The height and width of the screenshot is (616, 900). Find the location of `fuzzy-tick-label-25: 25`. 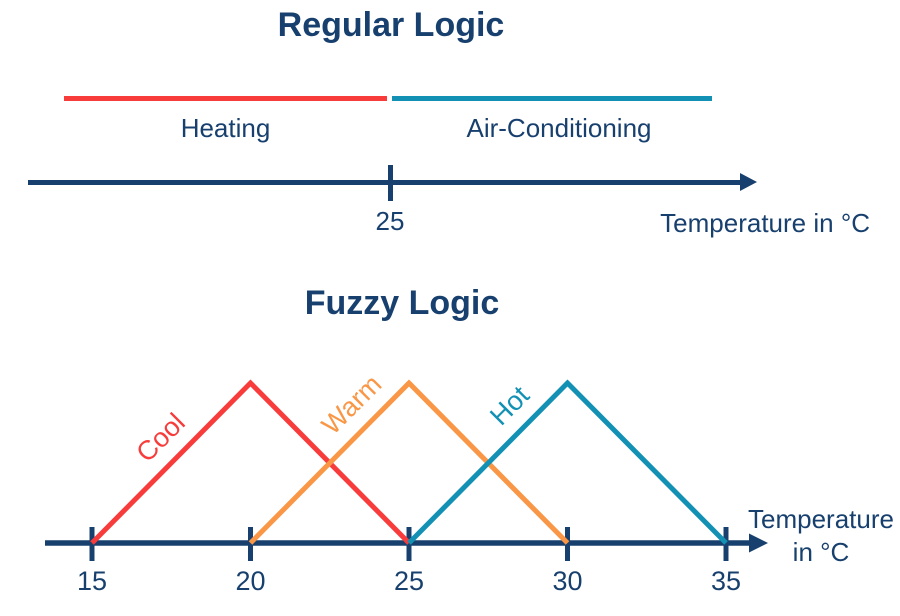

fuzzy-tick-label-25: 25 is located at coordinates (409, 581).